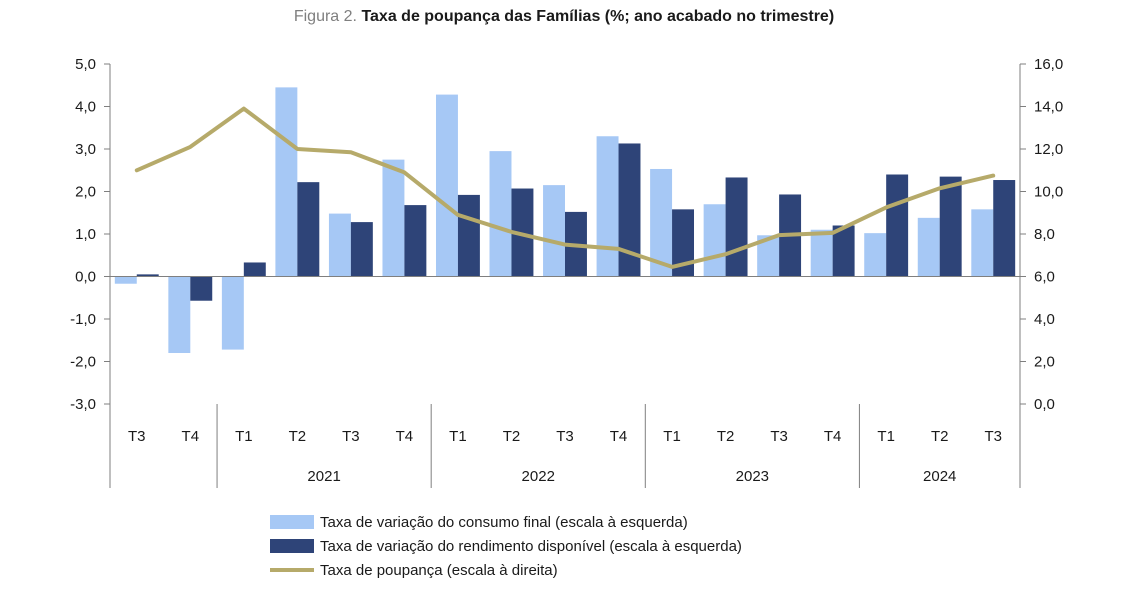  I want to click on right-axis-tick-label: 2,0, so click(1044, 362).